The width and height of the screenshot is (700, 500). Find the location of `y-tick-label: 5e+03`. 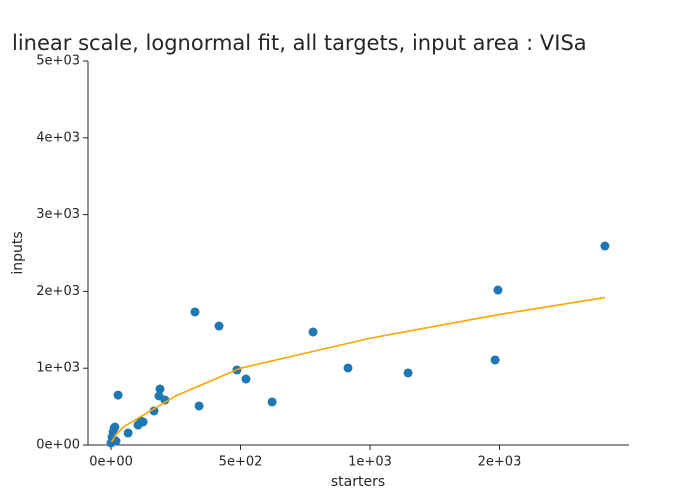

y-tick-label: 5e+03 is located at coordinates (58, 61).